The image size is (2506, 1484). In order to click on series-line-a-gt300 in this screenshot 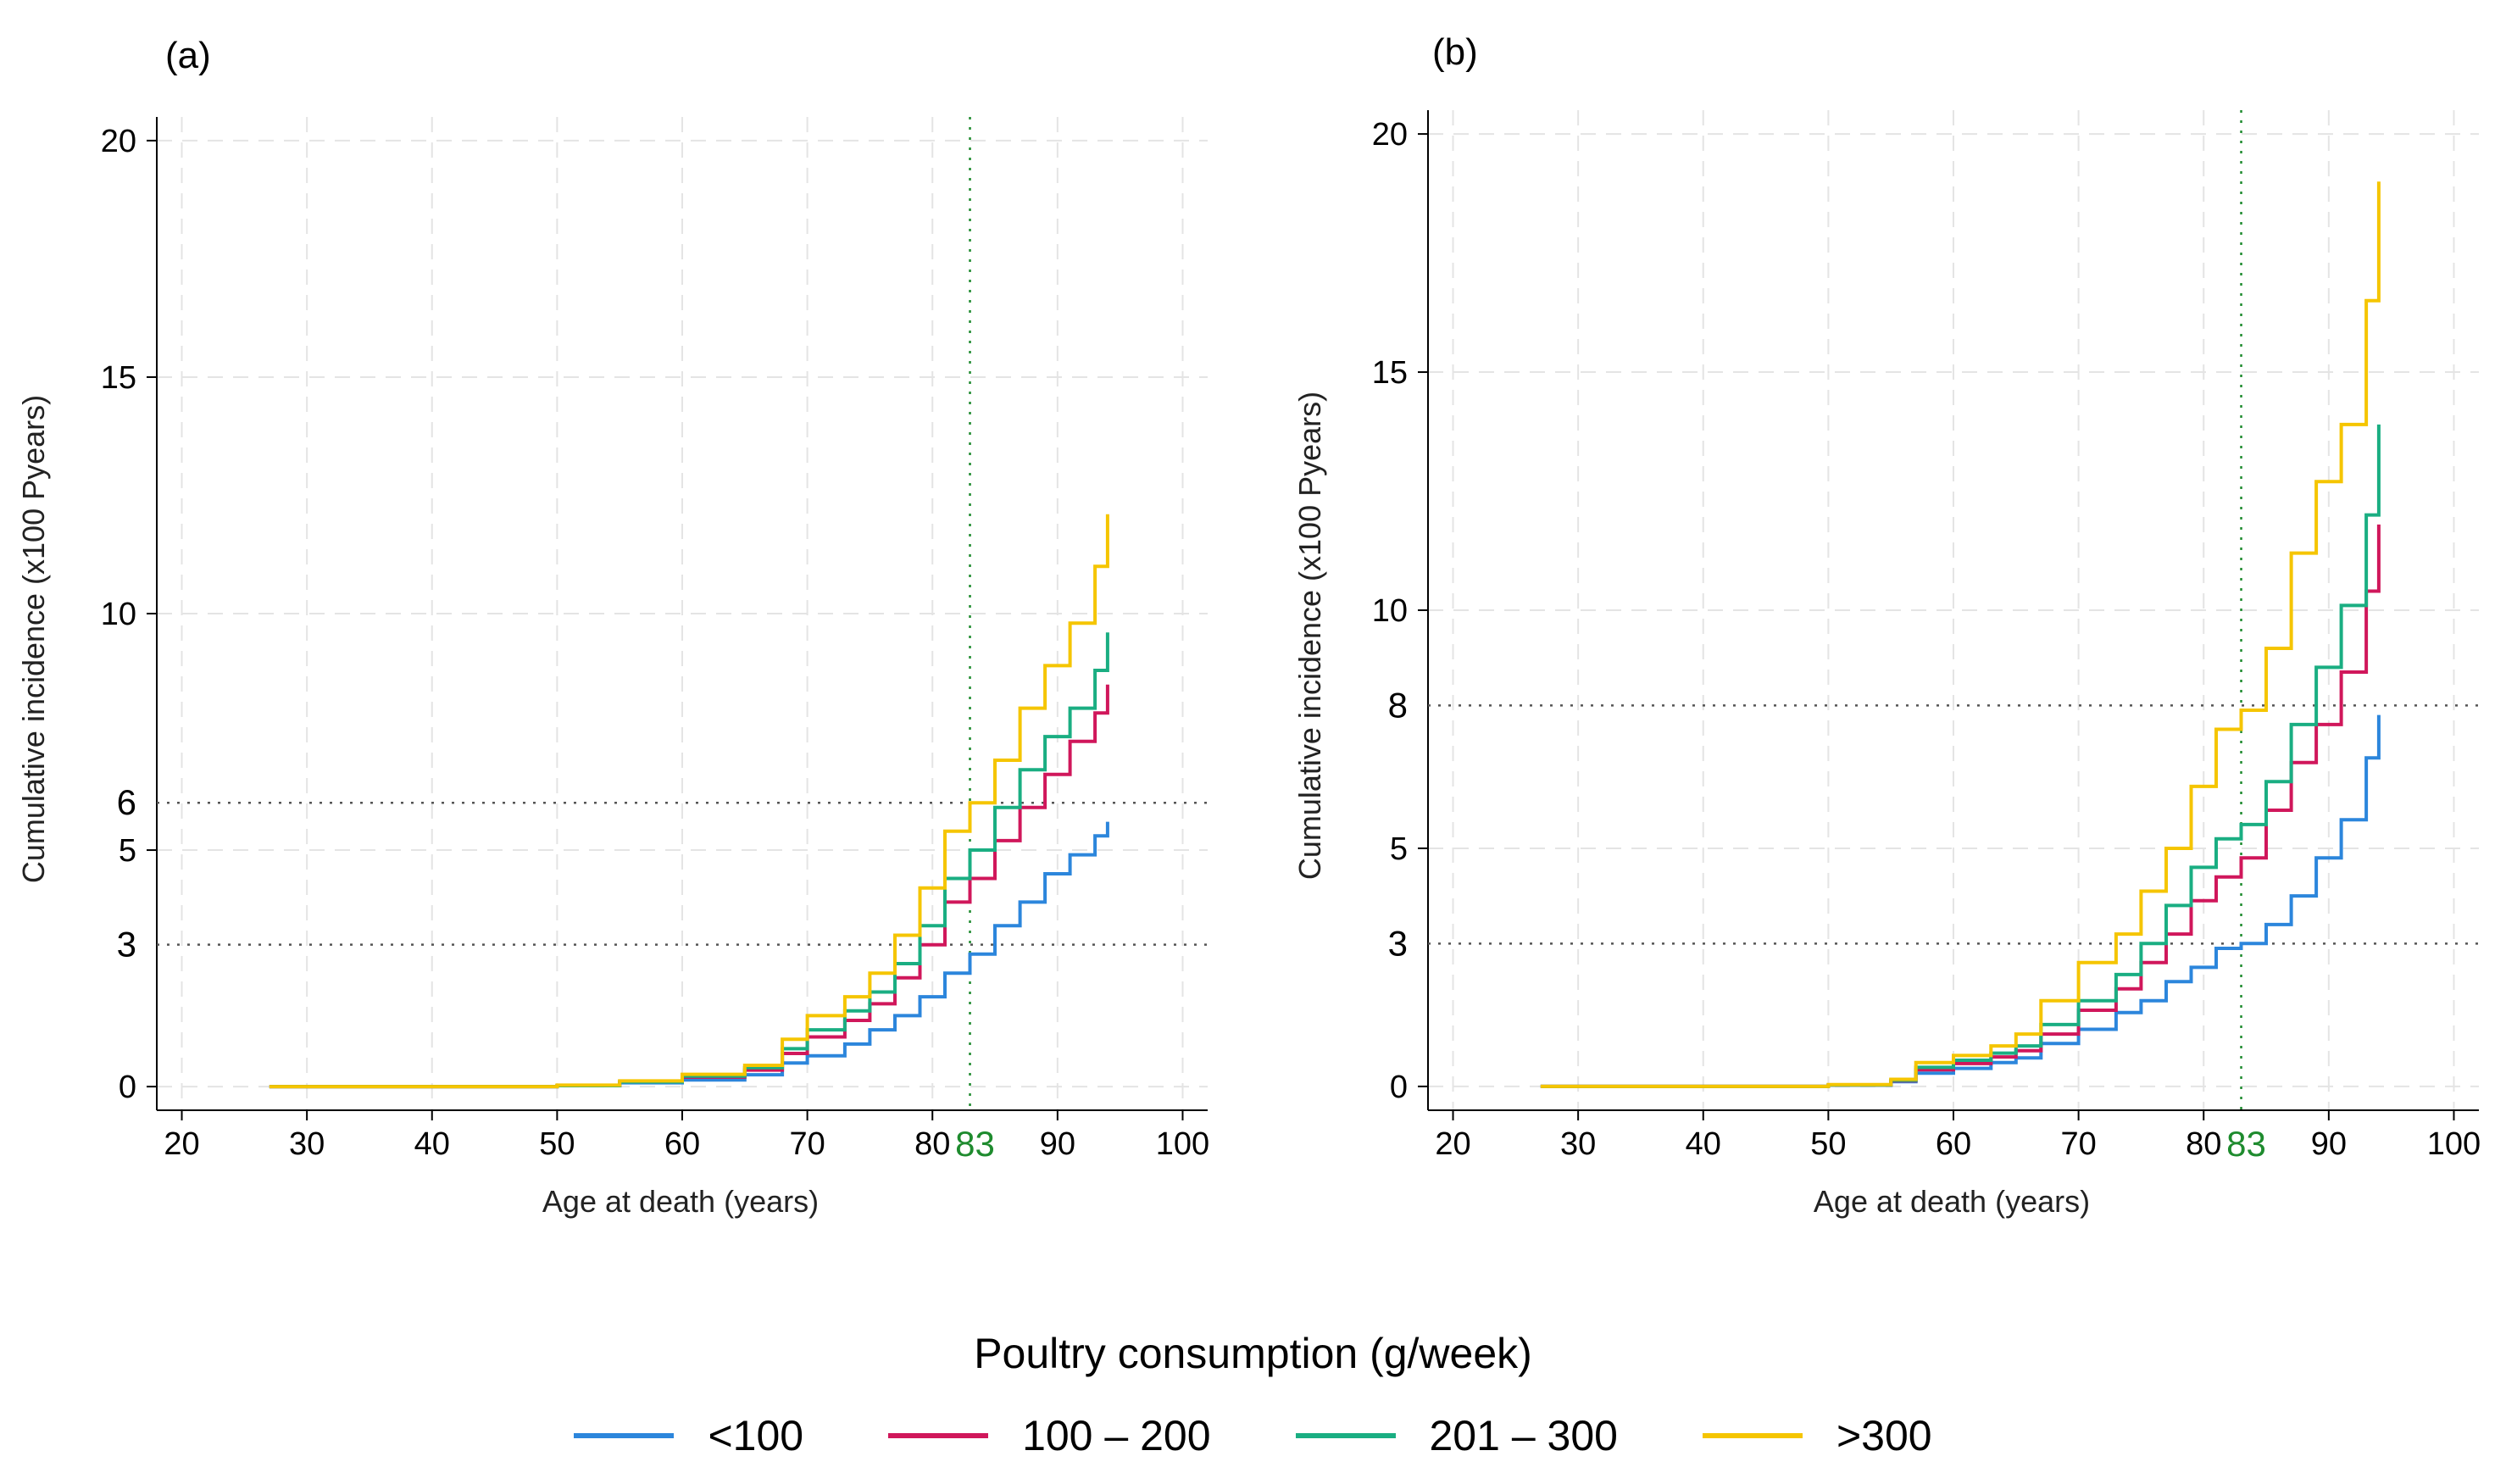, I will do `click(689, 802)`.